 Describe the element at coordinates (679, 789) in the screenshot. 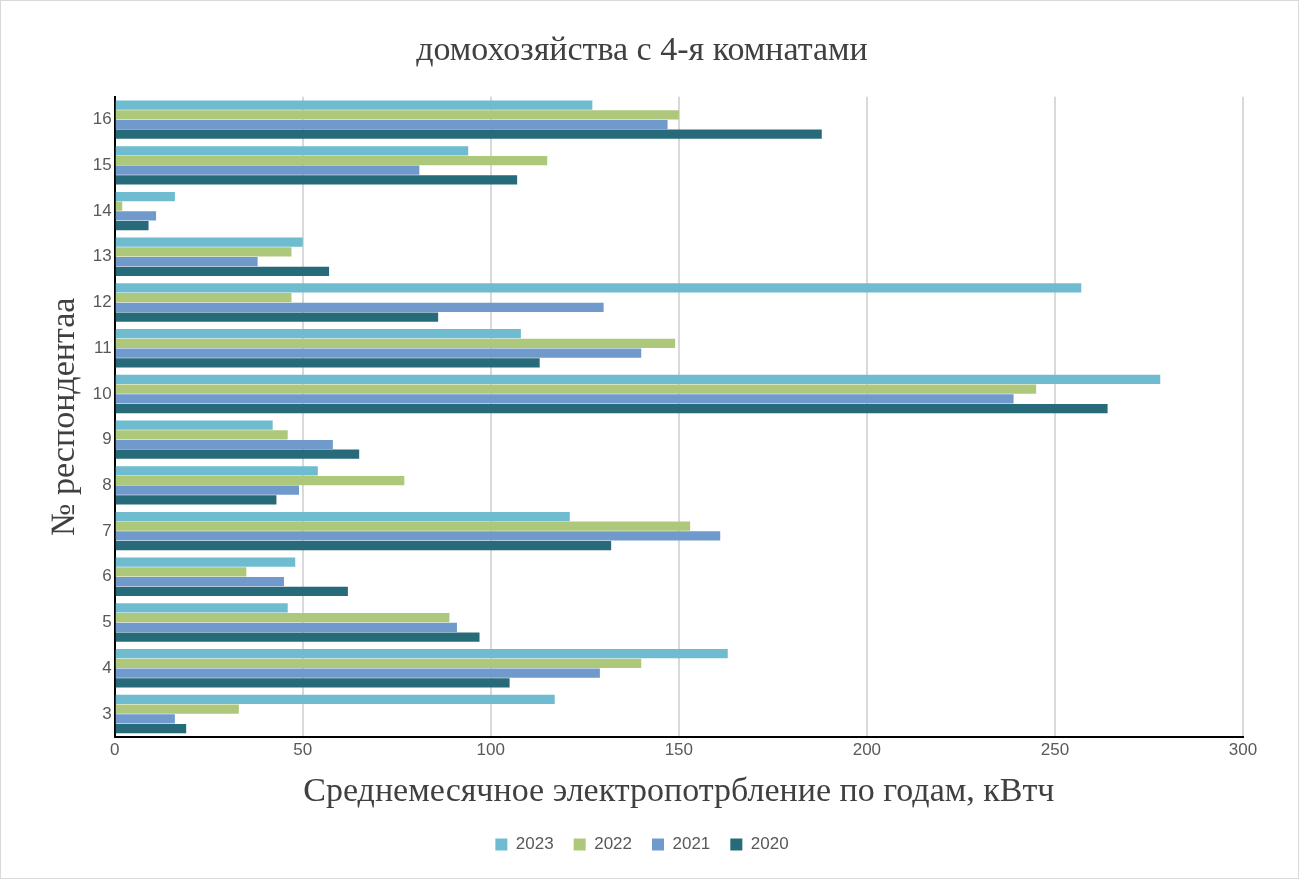

I see `x-axis-title: Среднемесячное электропотрбление по годам, кВтч` at that location.